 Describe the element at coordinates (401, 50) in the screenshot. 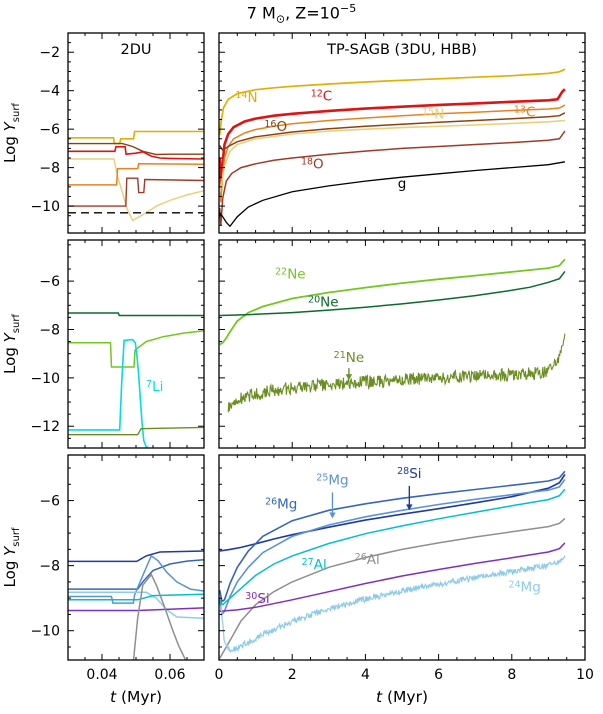

I see `panel-title: TP-SAGB (3DU, HBB)` at that location.